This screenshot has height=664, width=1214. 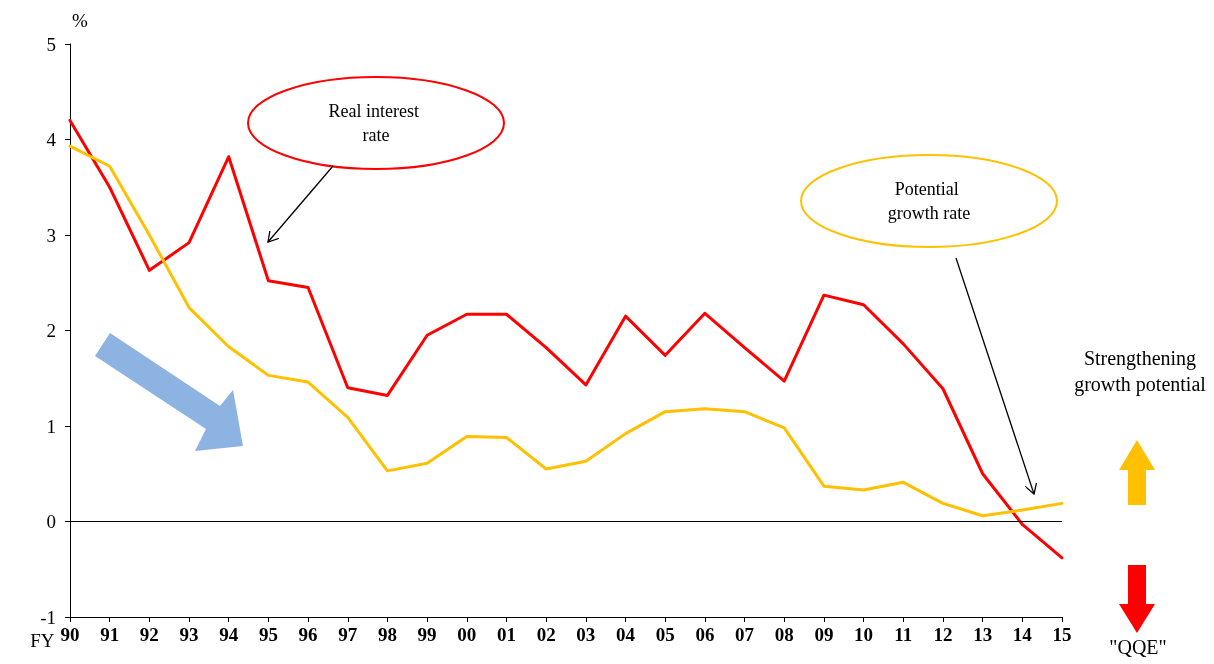 I want to click on x-tick-label: 09, so click(x=824, y=634).